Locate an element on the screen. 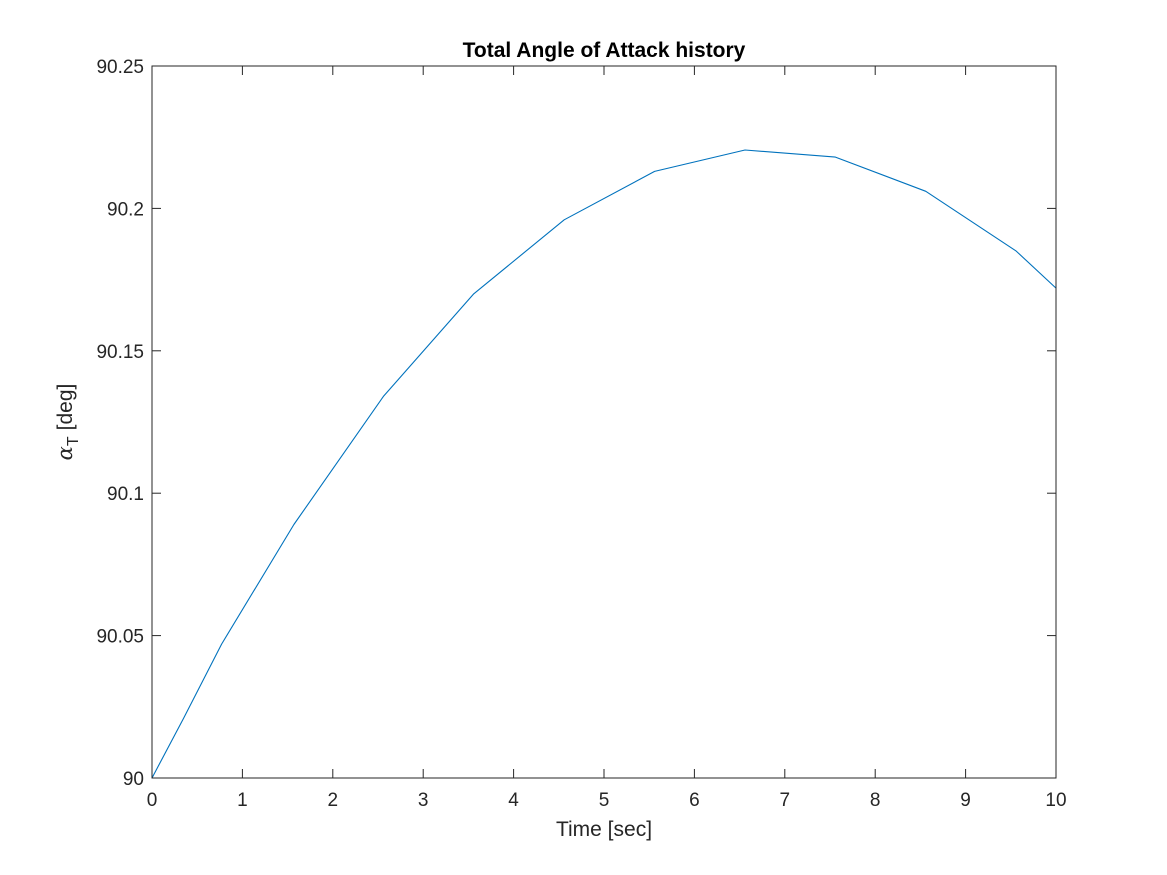  x-tick-label: 4 is located at coordinates (513, 800).